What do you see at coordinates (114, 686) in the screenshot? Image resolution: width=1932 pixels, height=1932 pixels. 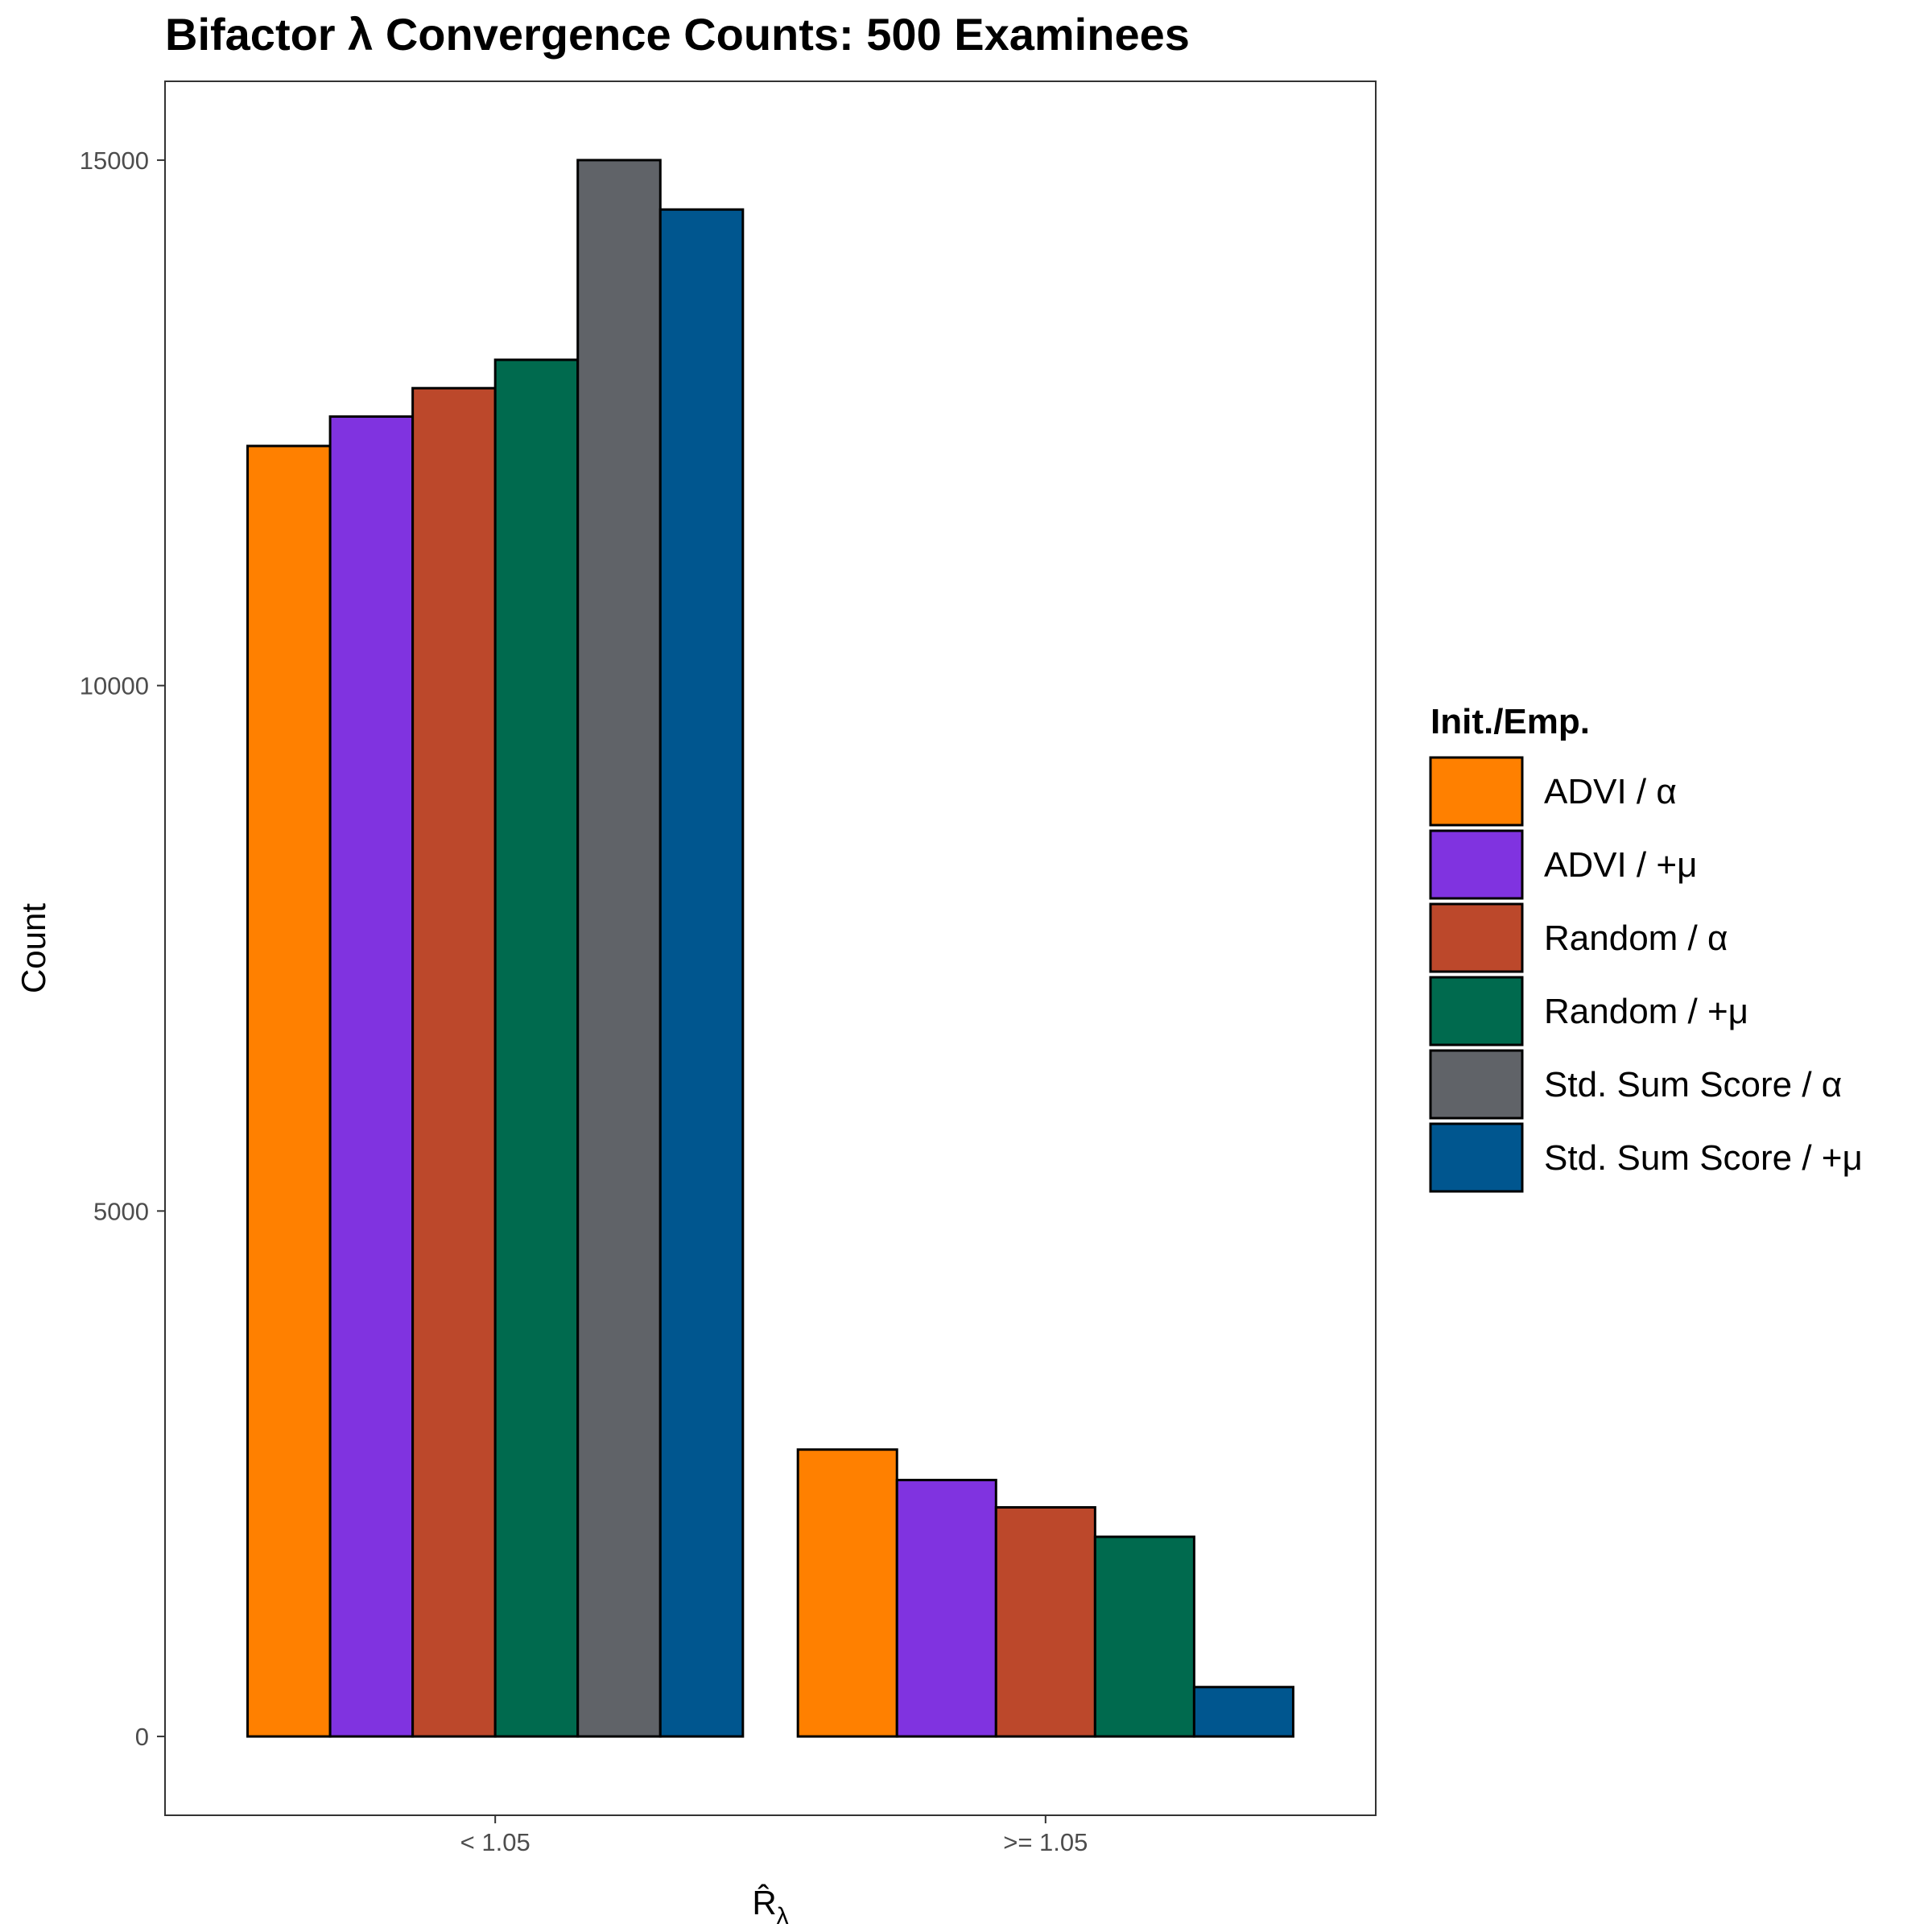 I see `y-tick-label: 10000` at bounding box center [114, 686].